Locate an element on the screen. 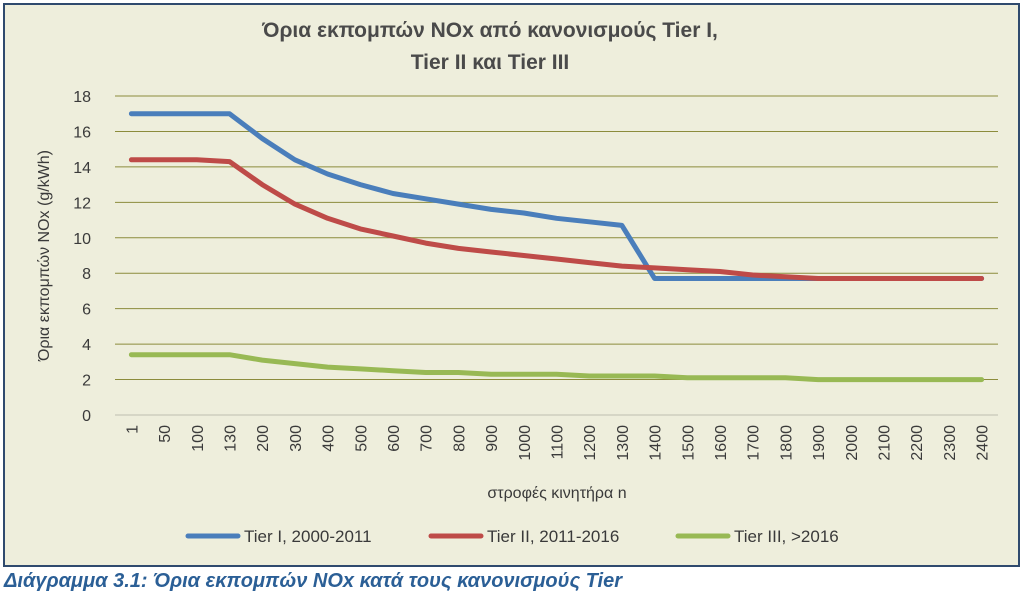  x-tick-label: 1500 is located at coordinates (688, 443).